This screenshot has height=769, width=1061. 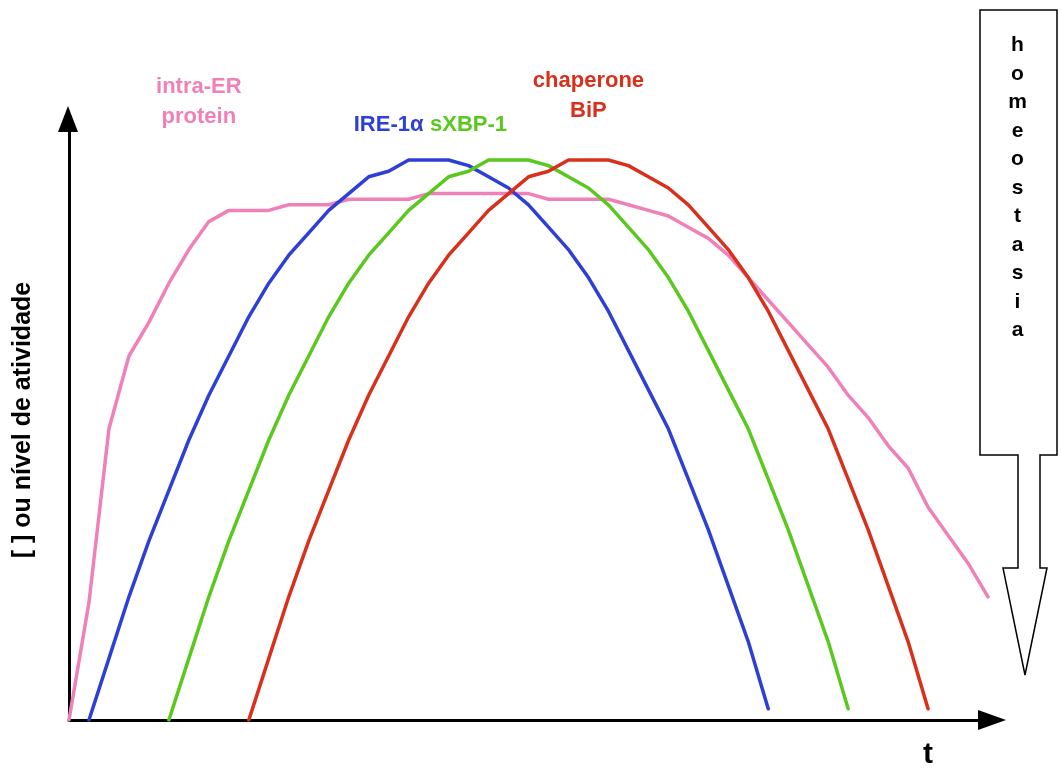 What do you see at coordinates (20, 420) in the screenshot?
I see `y-axis-title: [ ] ou nível de atividade` at bounding box center [20, 420].